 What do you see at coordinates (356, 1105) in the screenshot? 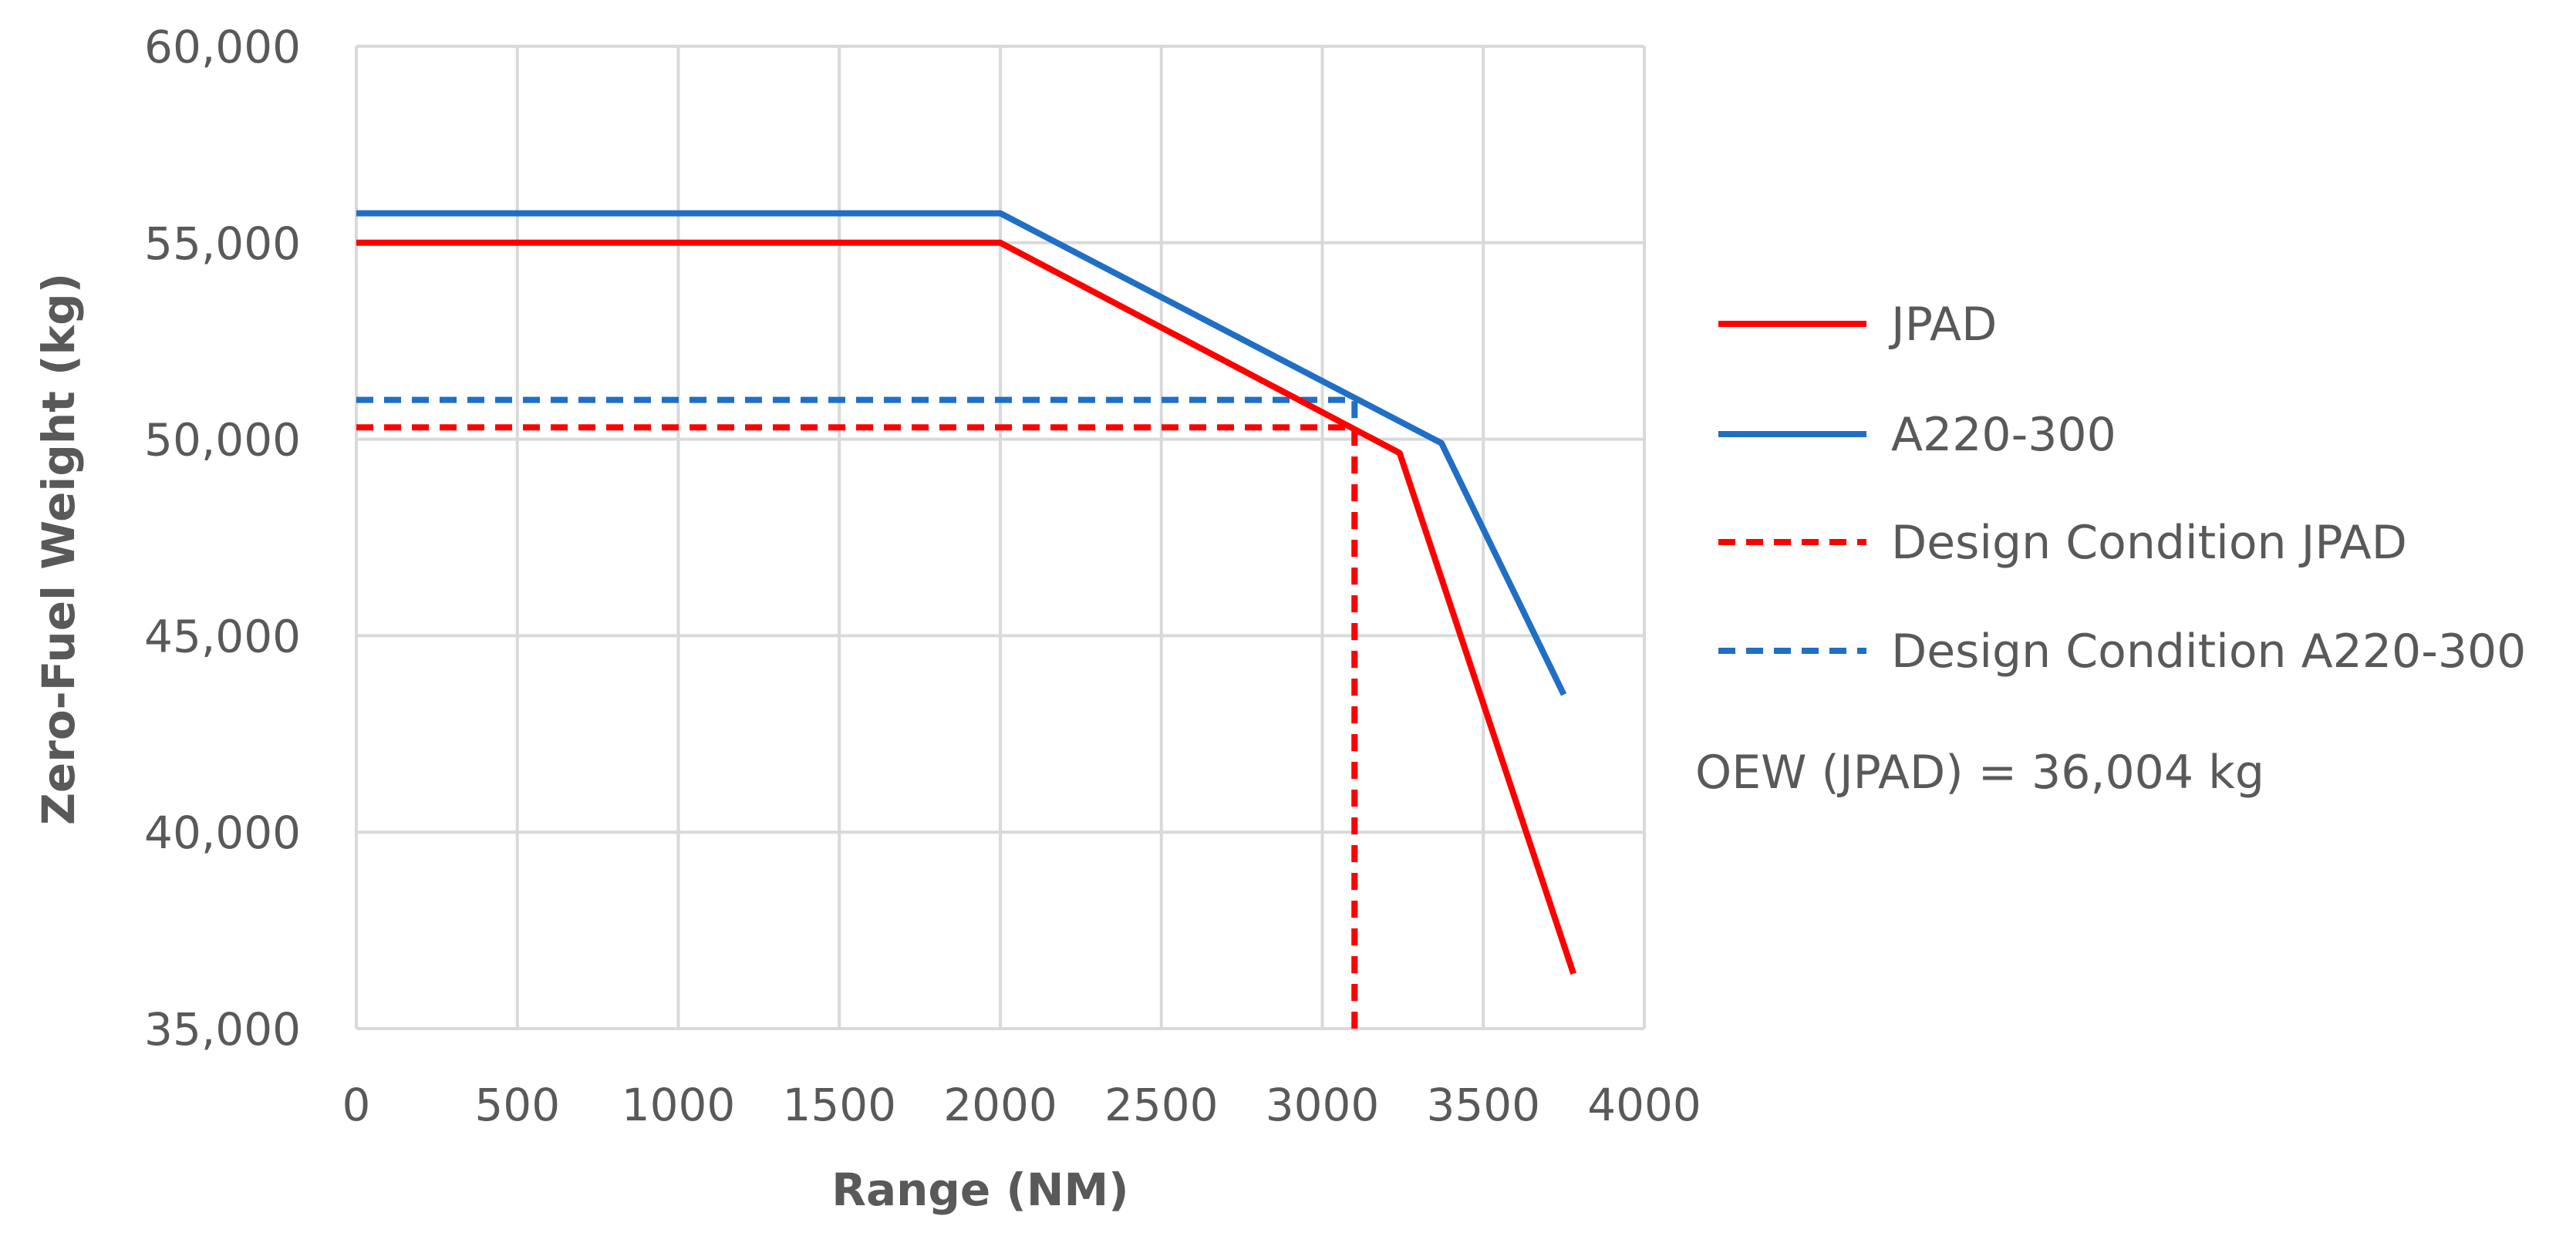
I see `x-tick-label: 0` at bounding box center [356, 1105].